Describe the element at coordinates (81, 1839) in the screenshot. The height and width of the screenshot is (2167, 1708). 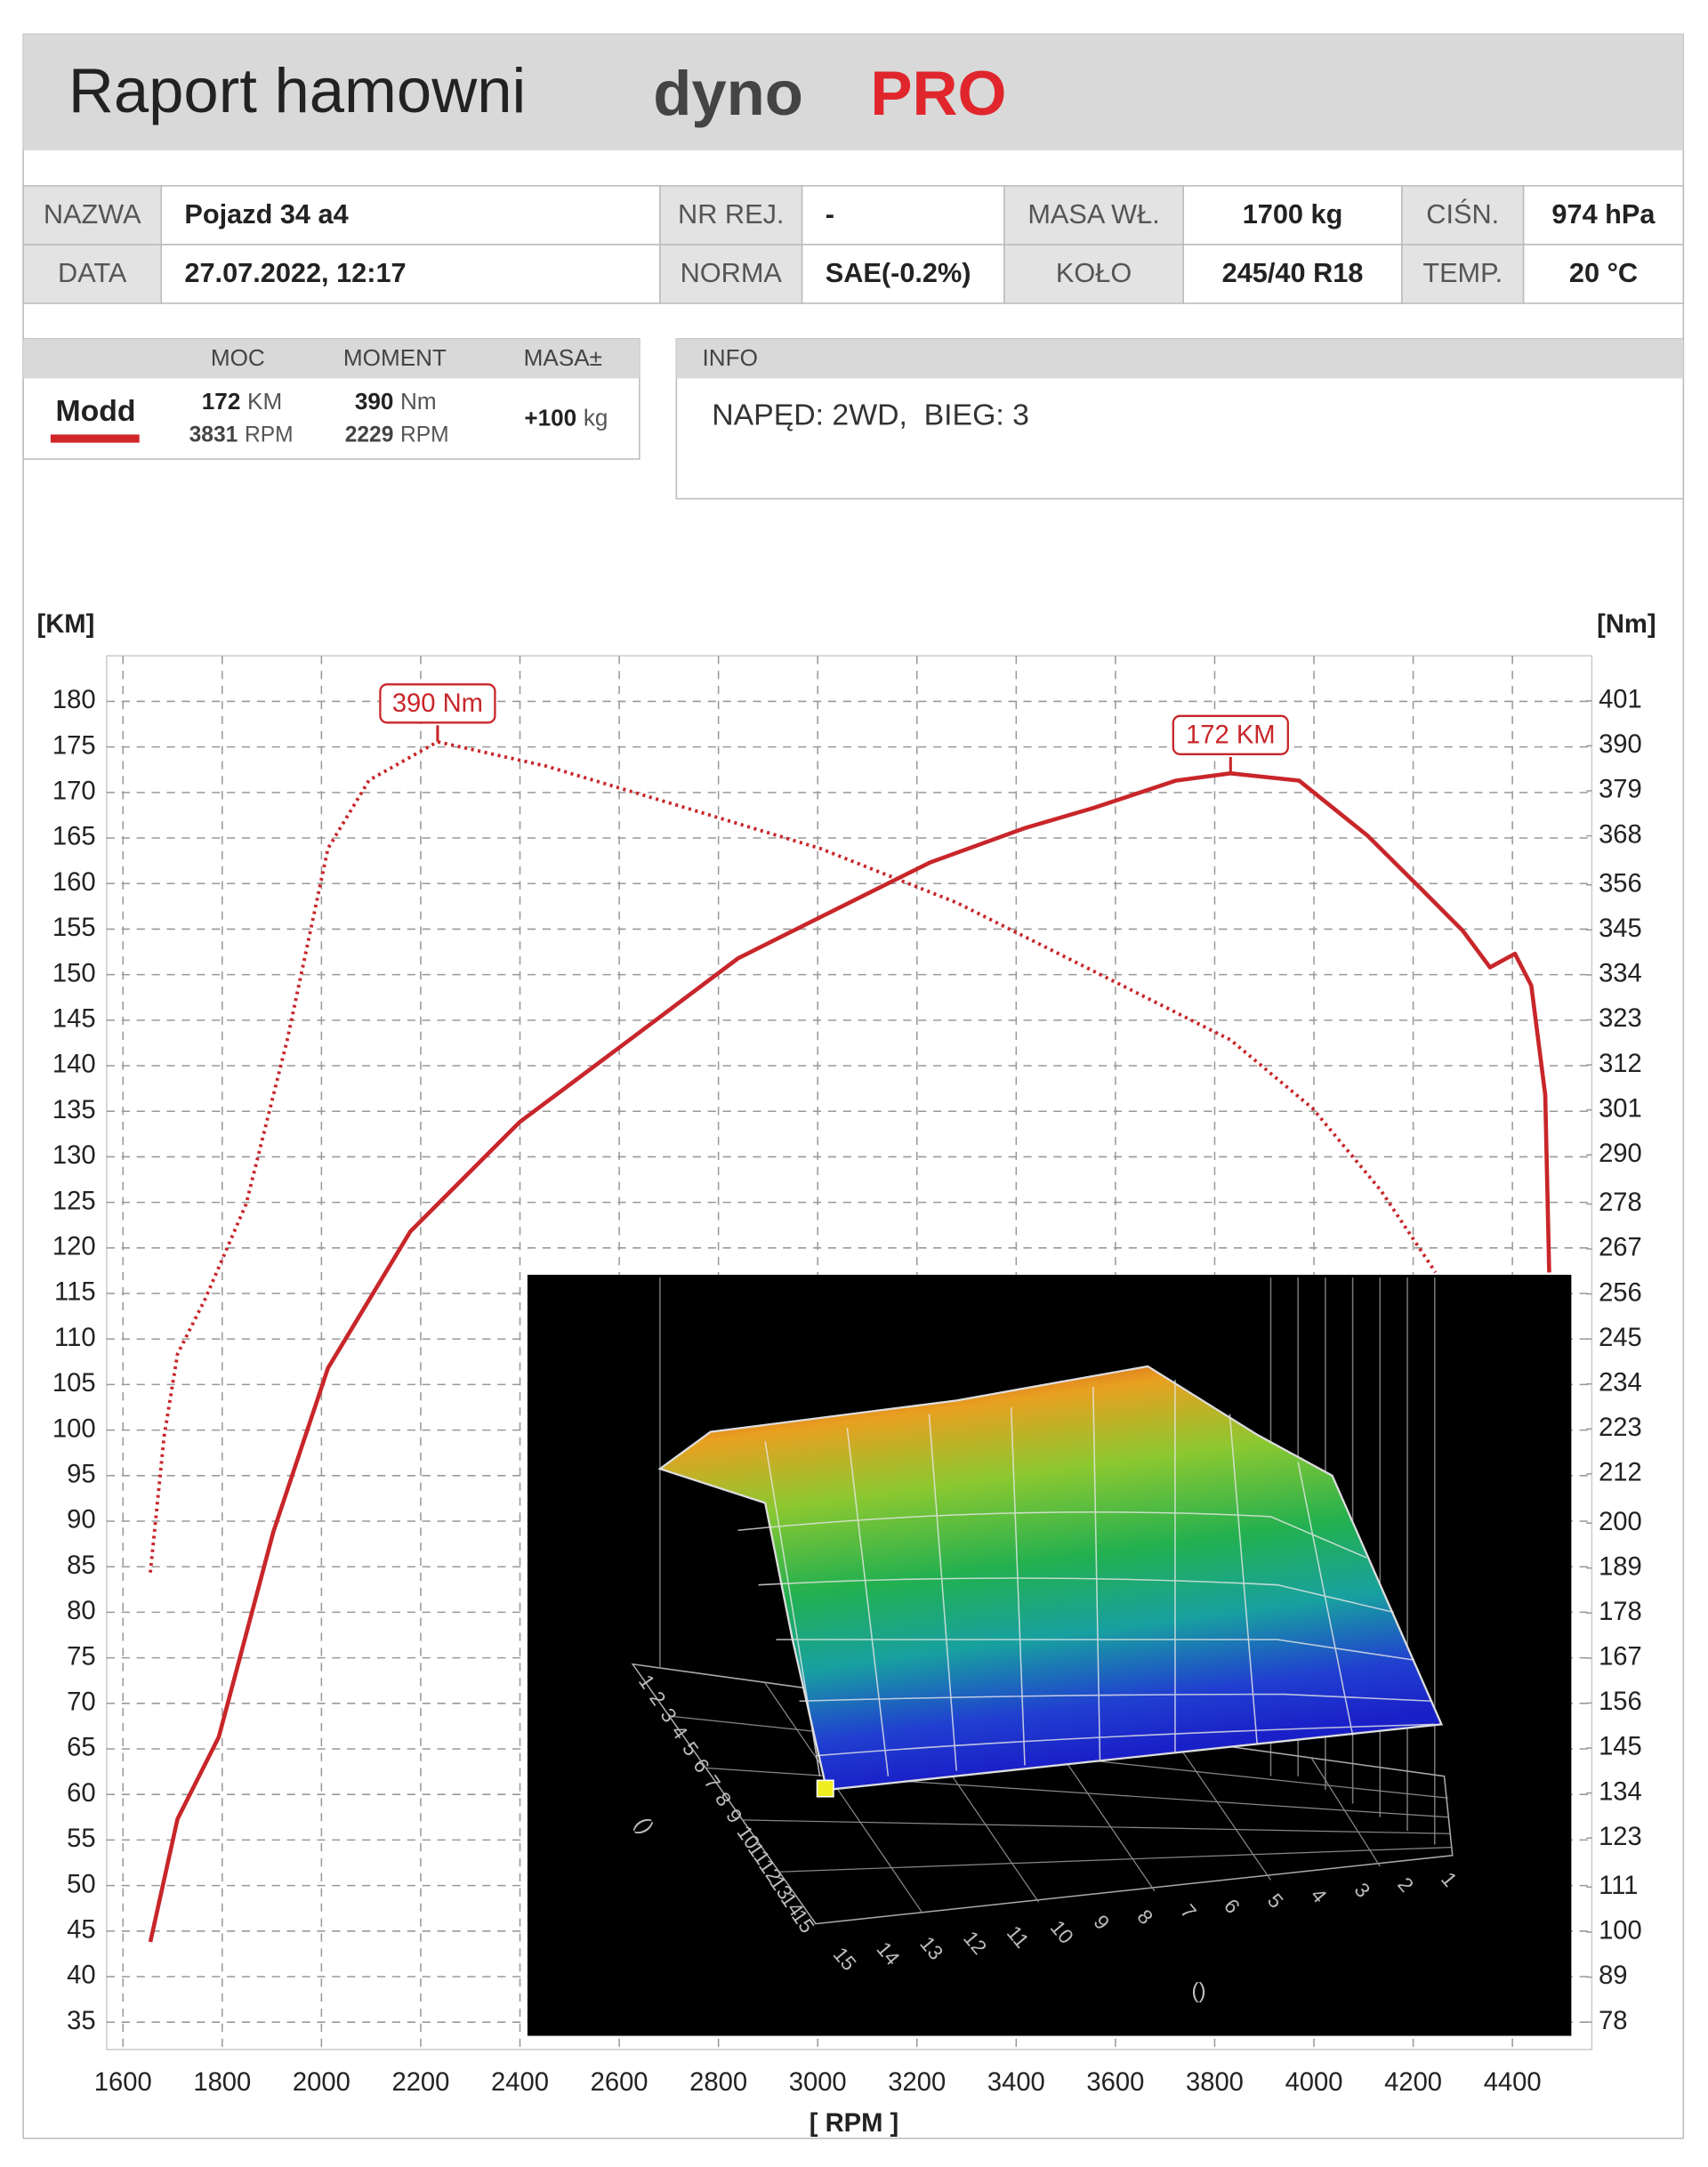
I see `y-tick-label: 55` at that location.